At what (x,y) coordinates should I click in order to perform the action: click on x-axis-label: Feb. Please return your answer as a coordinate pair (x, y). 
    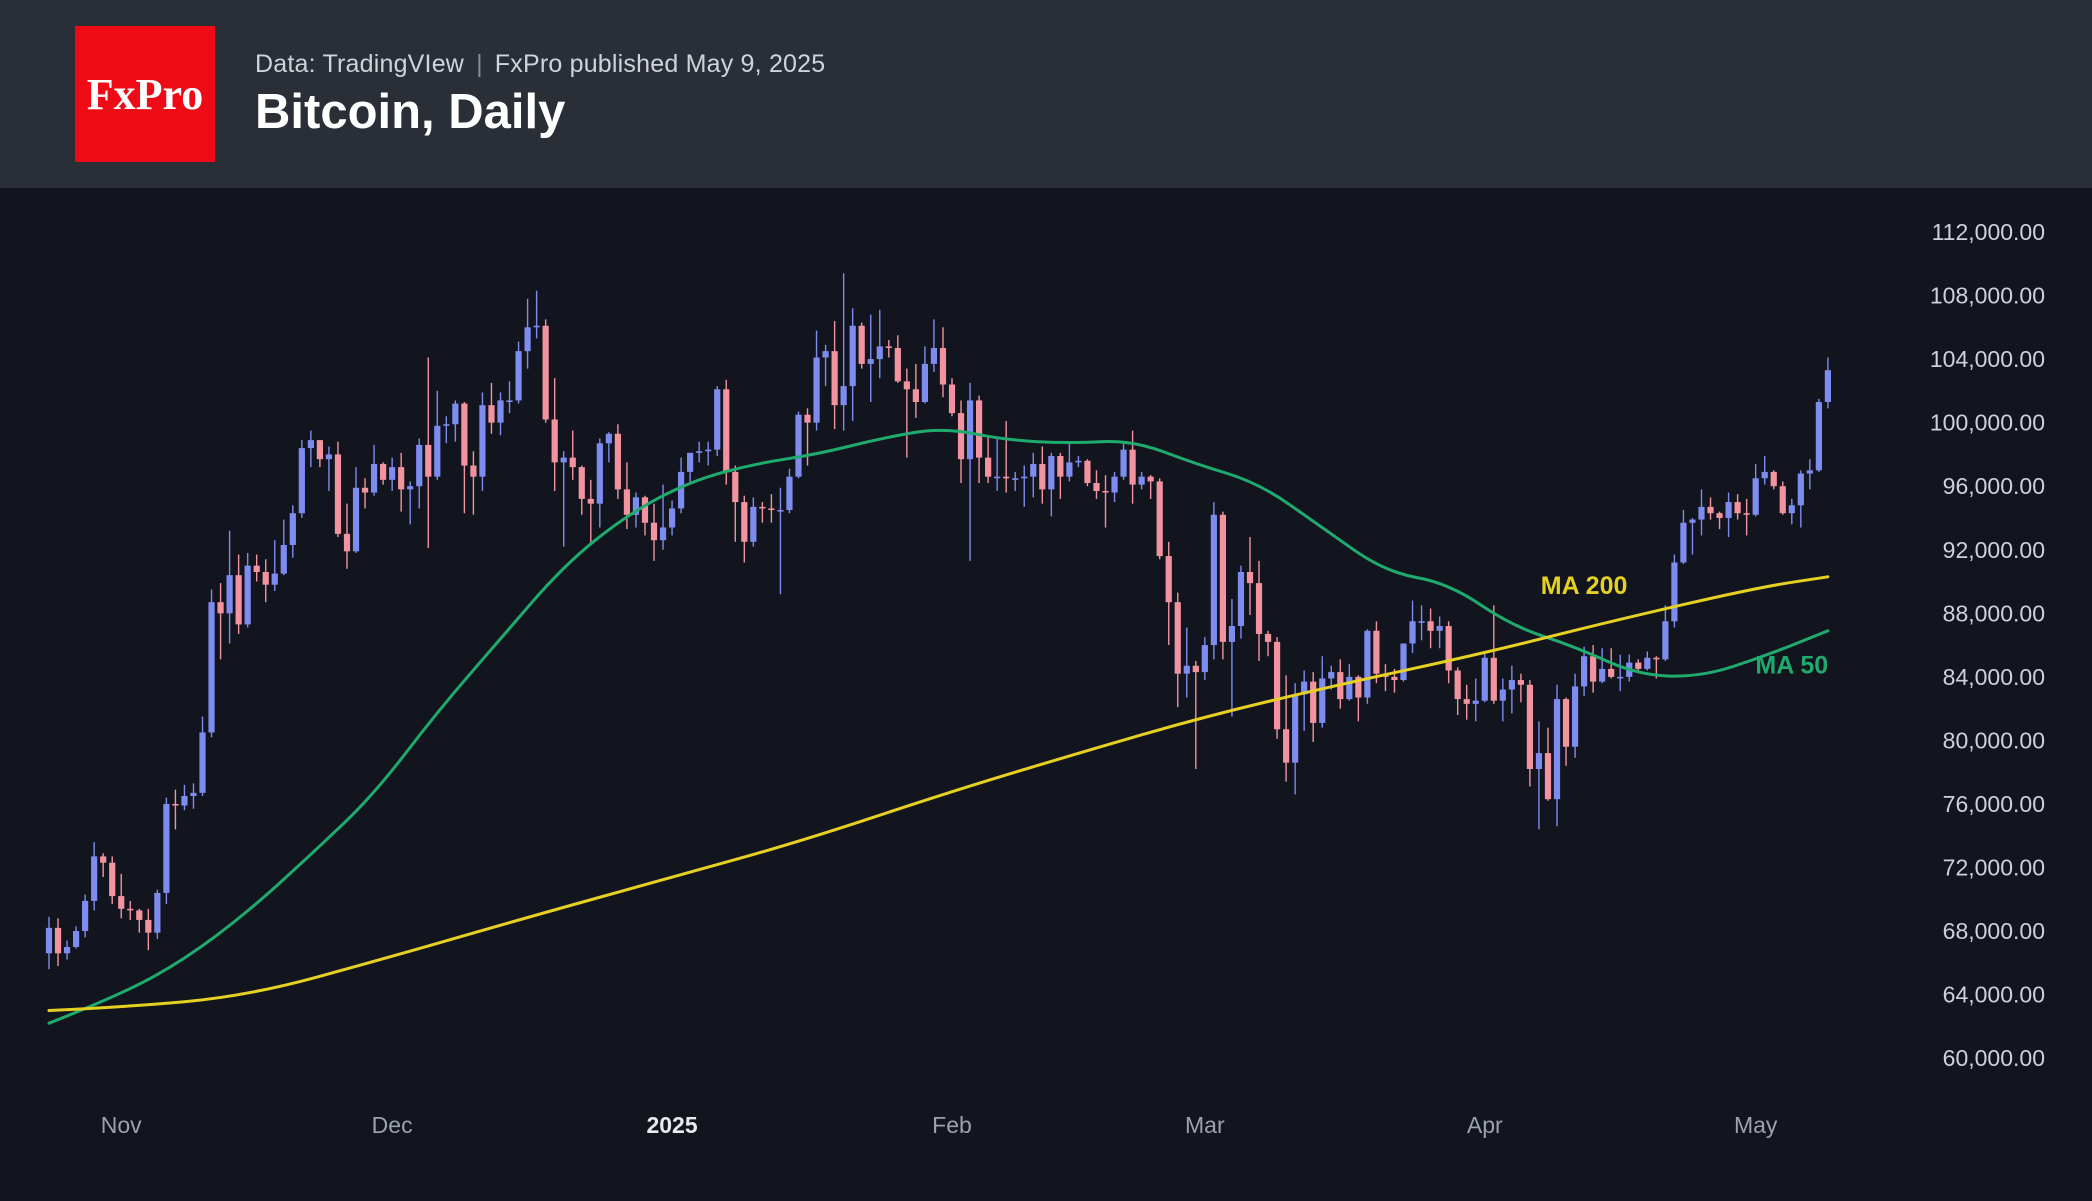
    Looking at the image, I should click on (952, 1125).